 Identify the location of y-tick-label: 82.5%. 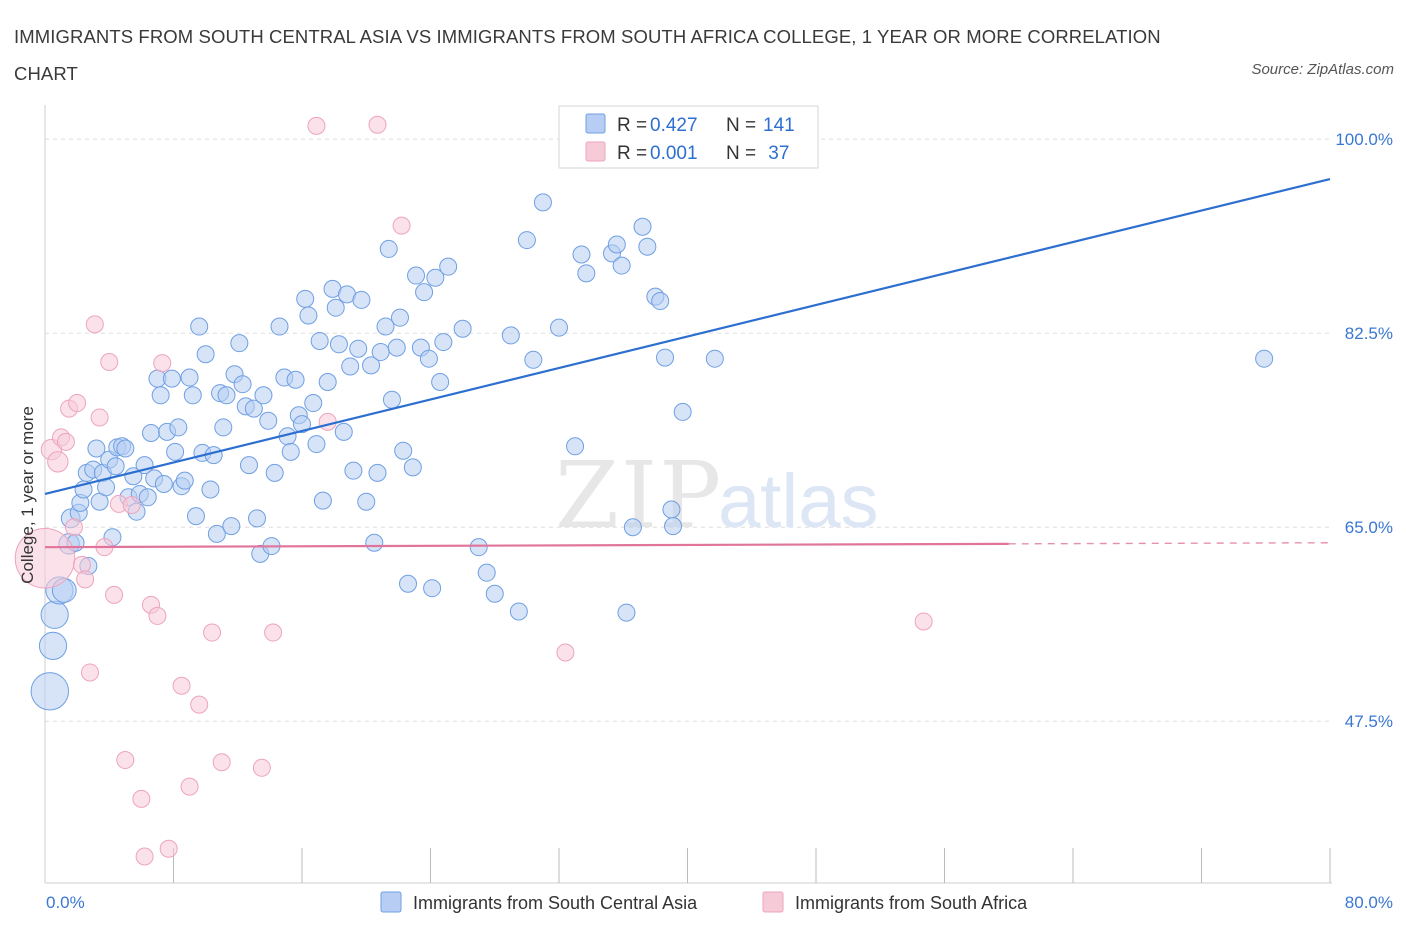
(1369, 333).